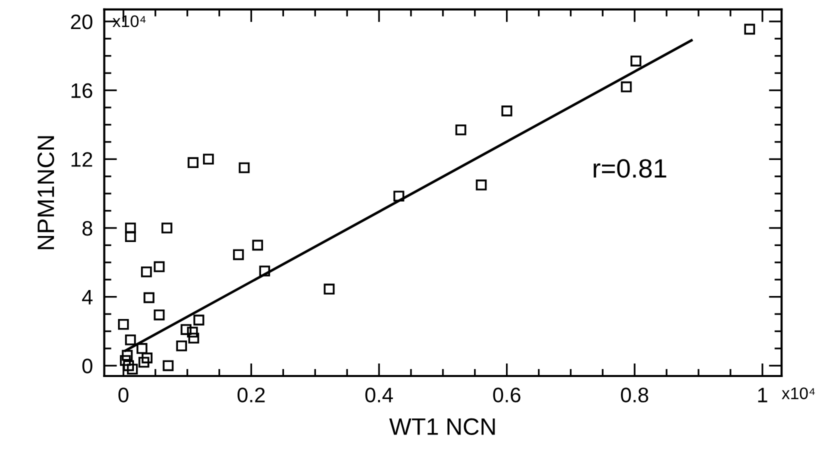 The width and height of the screenshot is (821, 470). Describe the element at coordinates (87, 366) in the screenshot. I see `y-tick-label: 0` at that location.